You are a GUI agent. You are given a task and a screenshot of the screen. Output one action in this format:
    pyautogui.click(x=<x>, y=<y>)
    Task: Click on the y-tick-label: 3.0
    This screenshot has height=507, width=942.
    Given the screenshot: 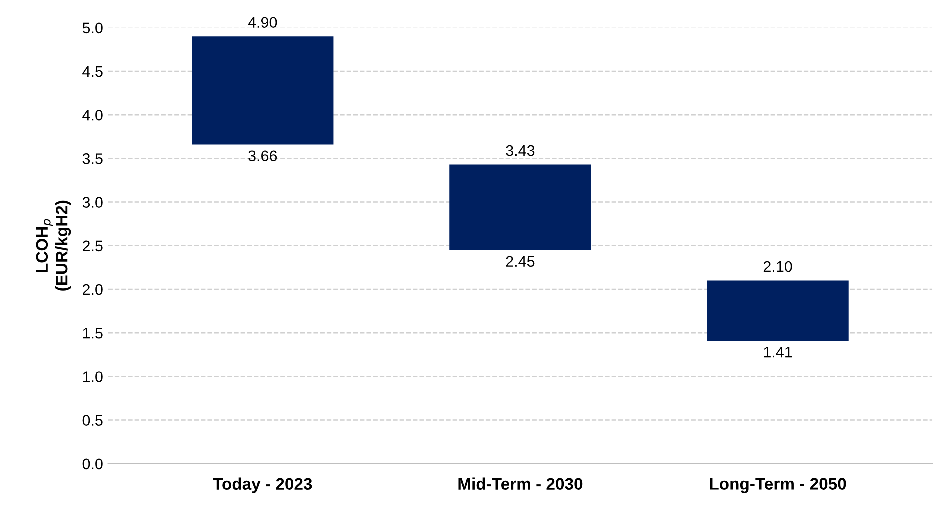 What is the action you would take?
    pyautogui.click(x=92, y=202)
    